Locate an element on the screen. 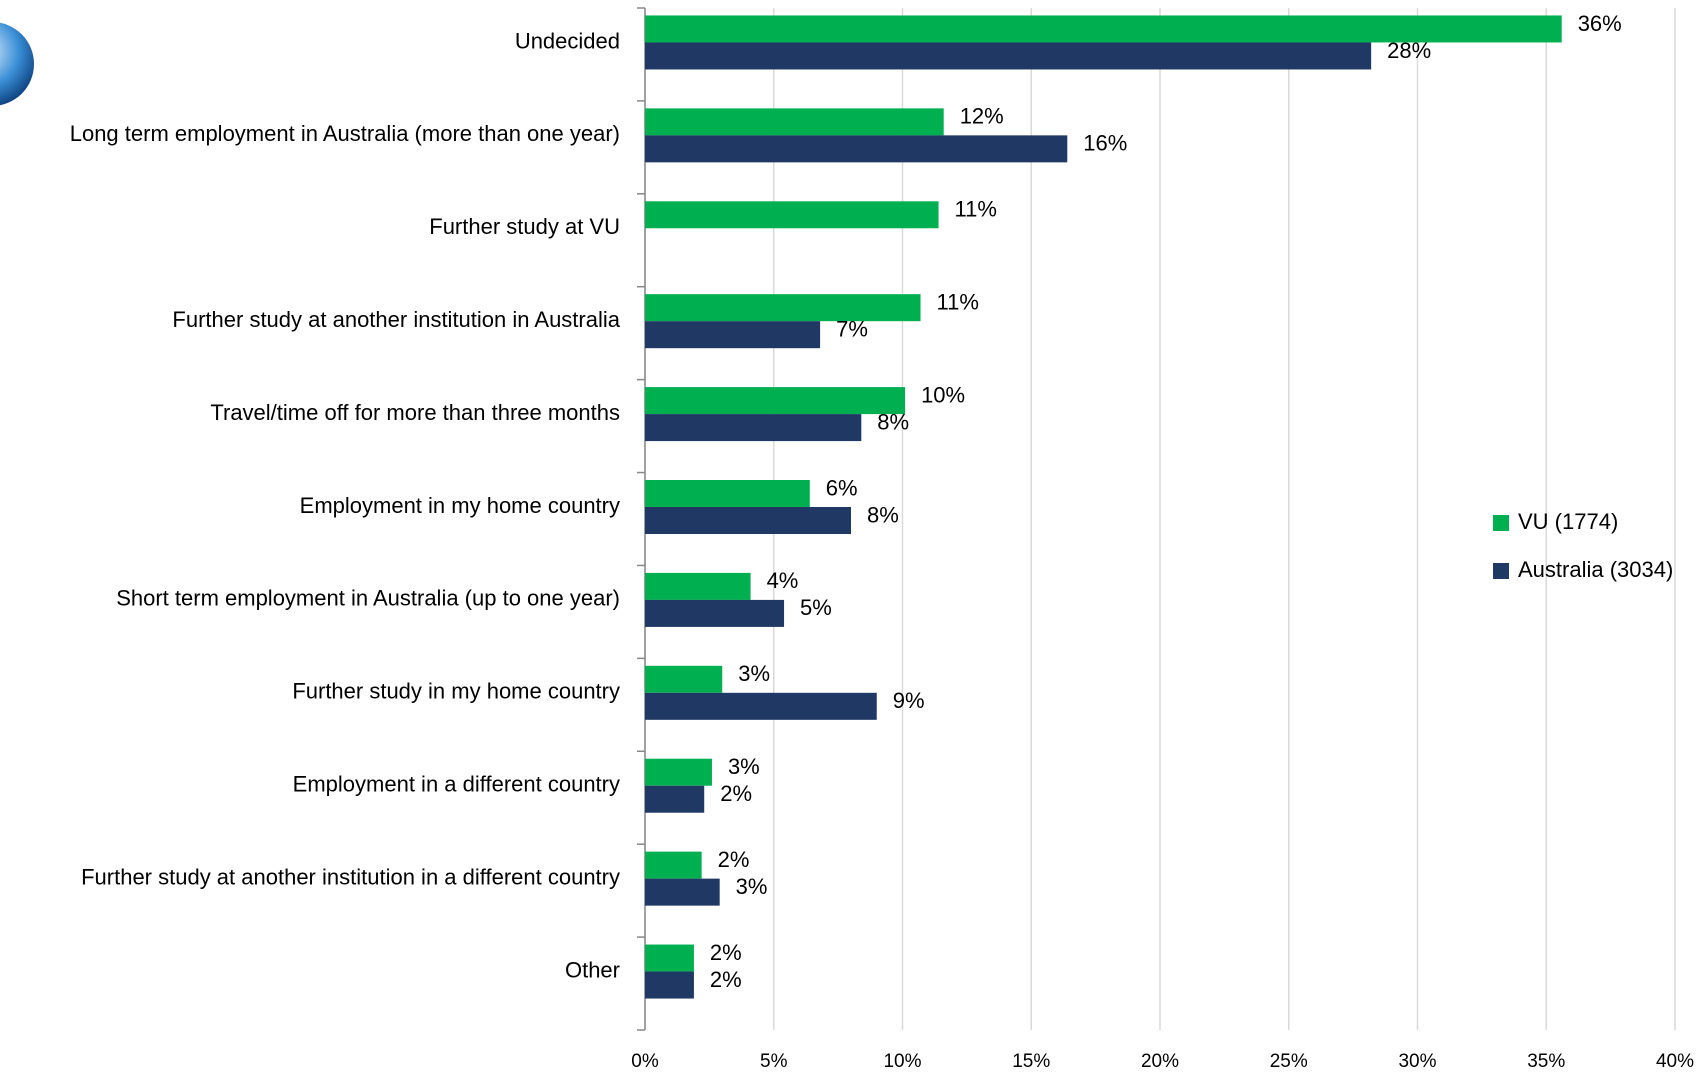 This screenshot has width=1700, height=1088. data-label: 12% is located at coordinates (982, 116).